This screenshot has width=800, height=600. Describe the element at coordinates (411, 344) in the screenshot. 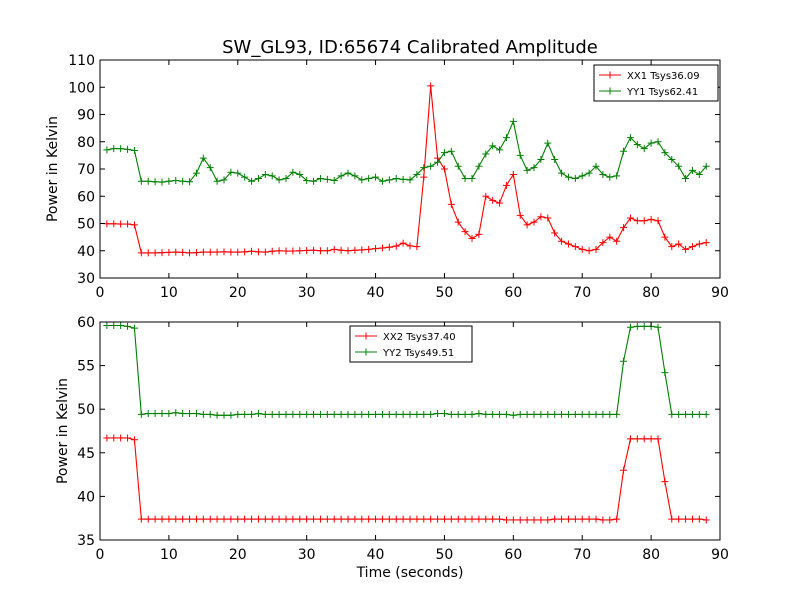

I see `legend: XX2 Tsys37.40 YY2 Tsys49.51` at that location.